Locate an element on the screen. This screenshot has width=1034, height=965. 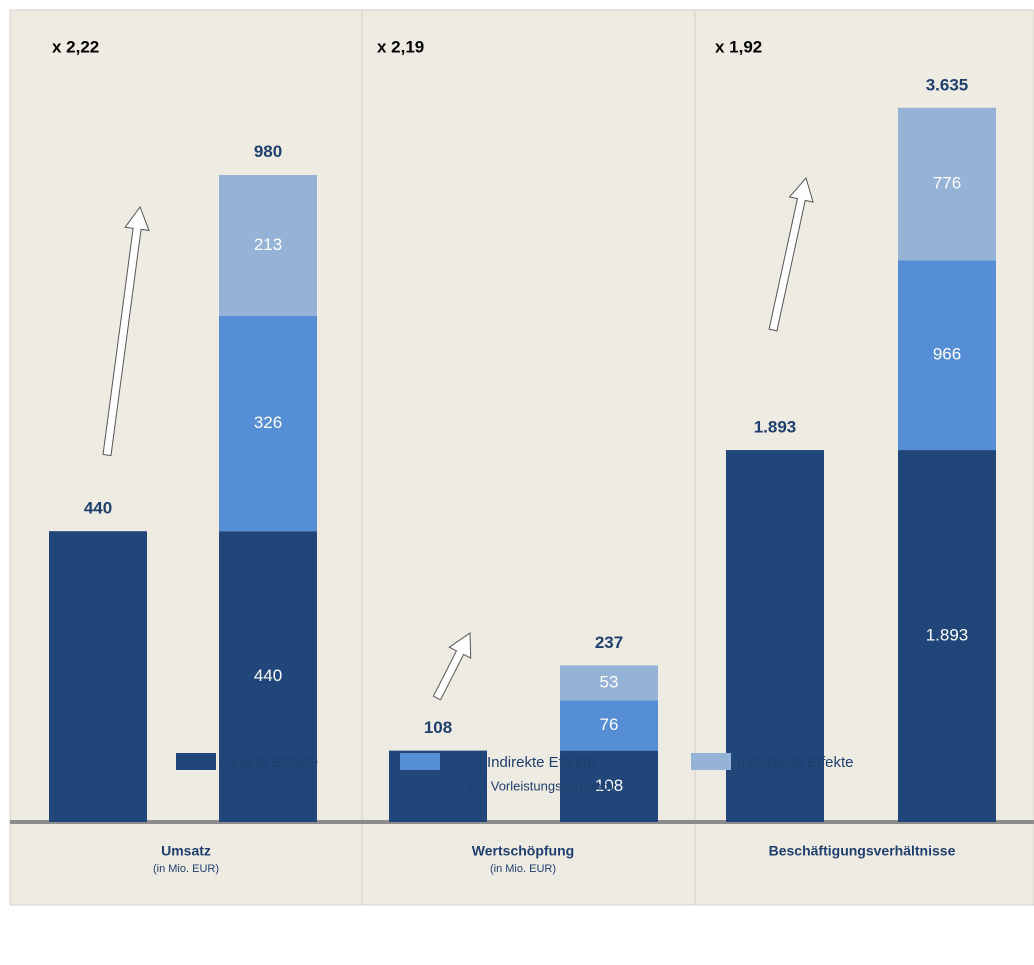
value-label: 213 is located at coordinates (268, 244).